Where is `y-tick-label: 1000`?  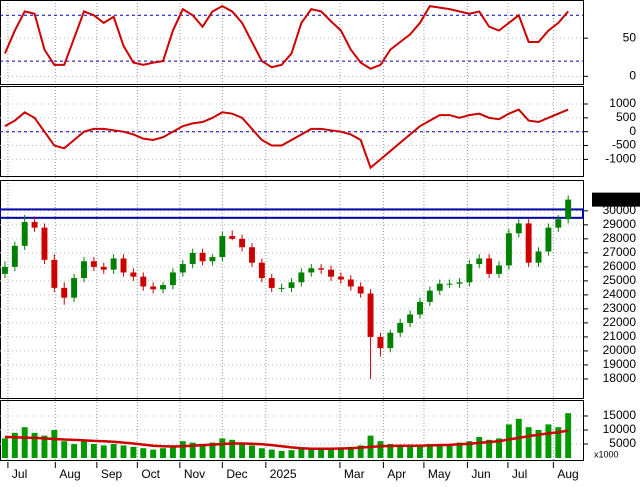 y-tick-label: 1000 is located at coordinates (622, 103).